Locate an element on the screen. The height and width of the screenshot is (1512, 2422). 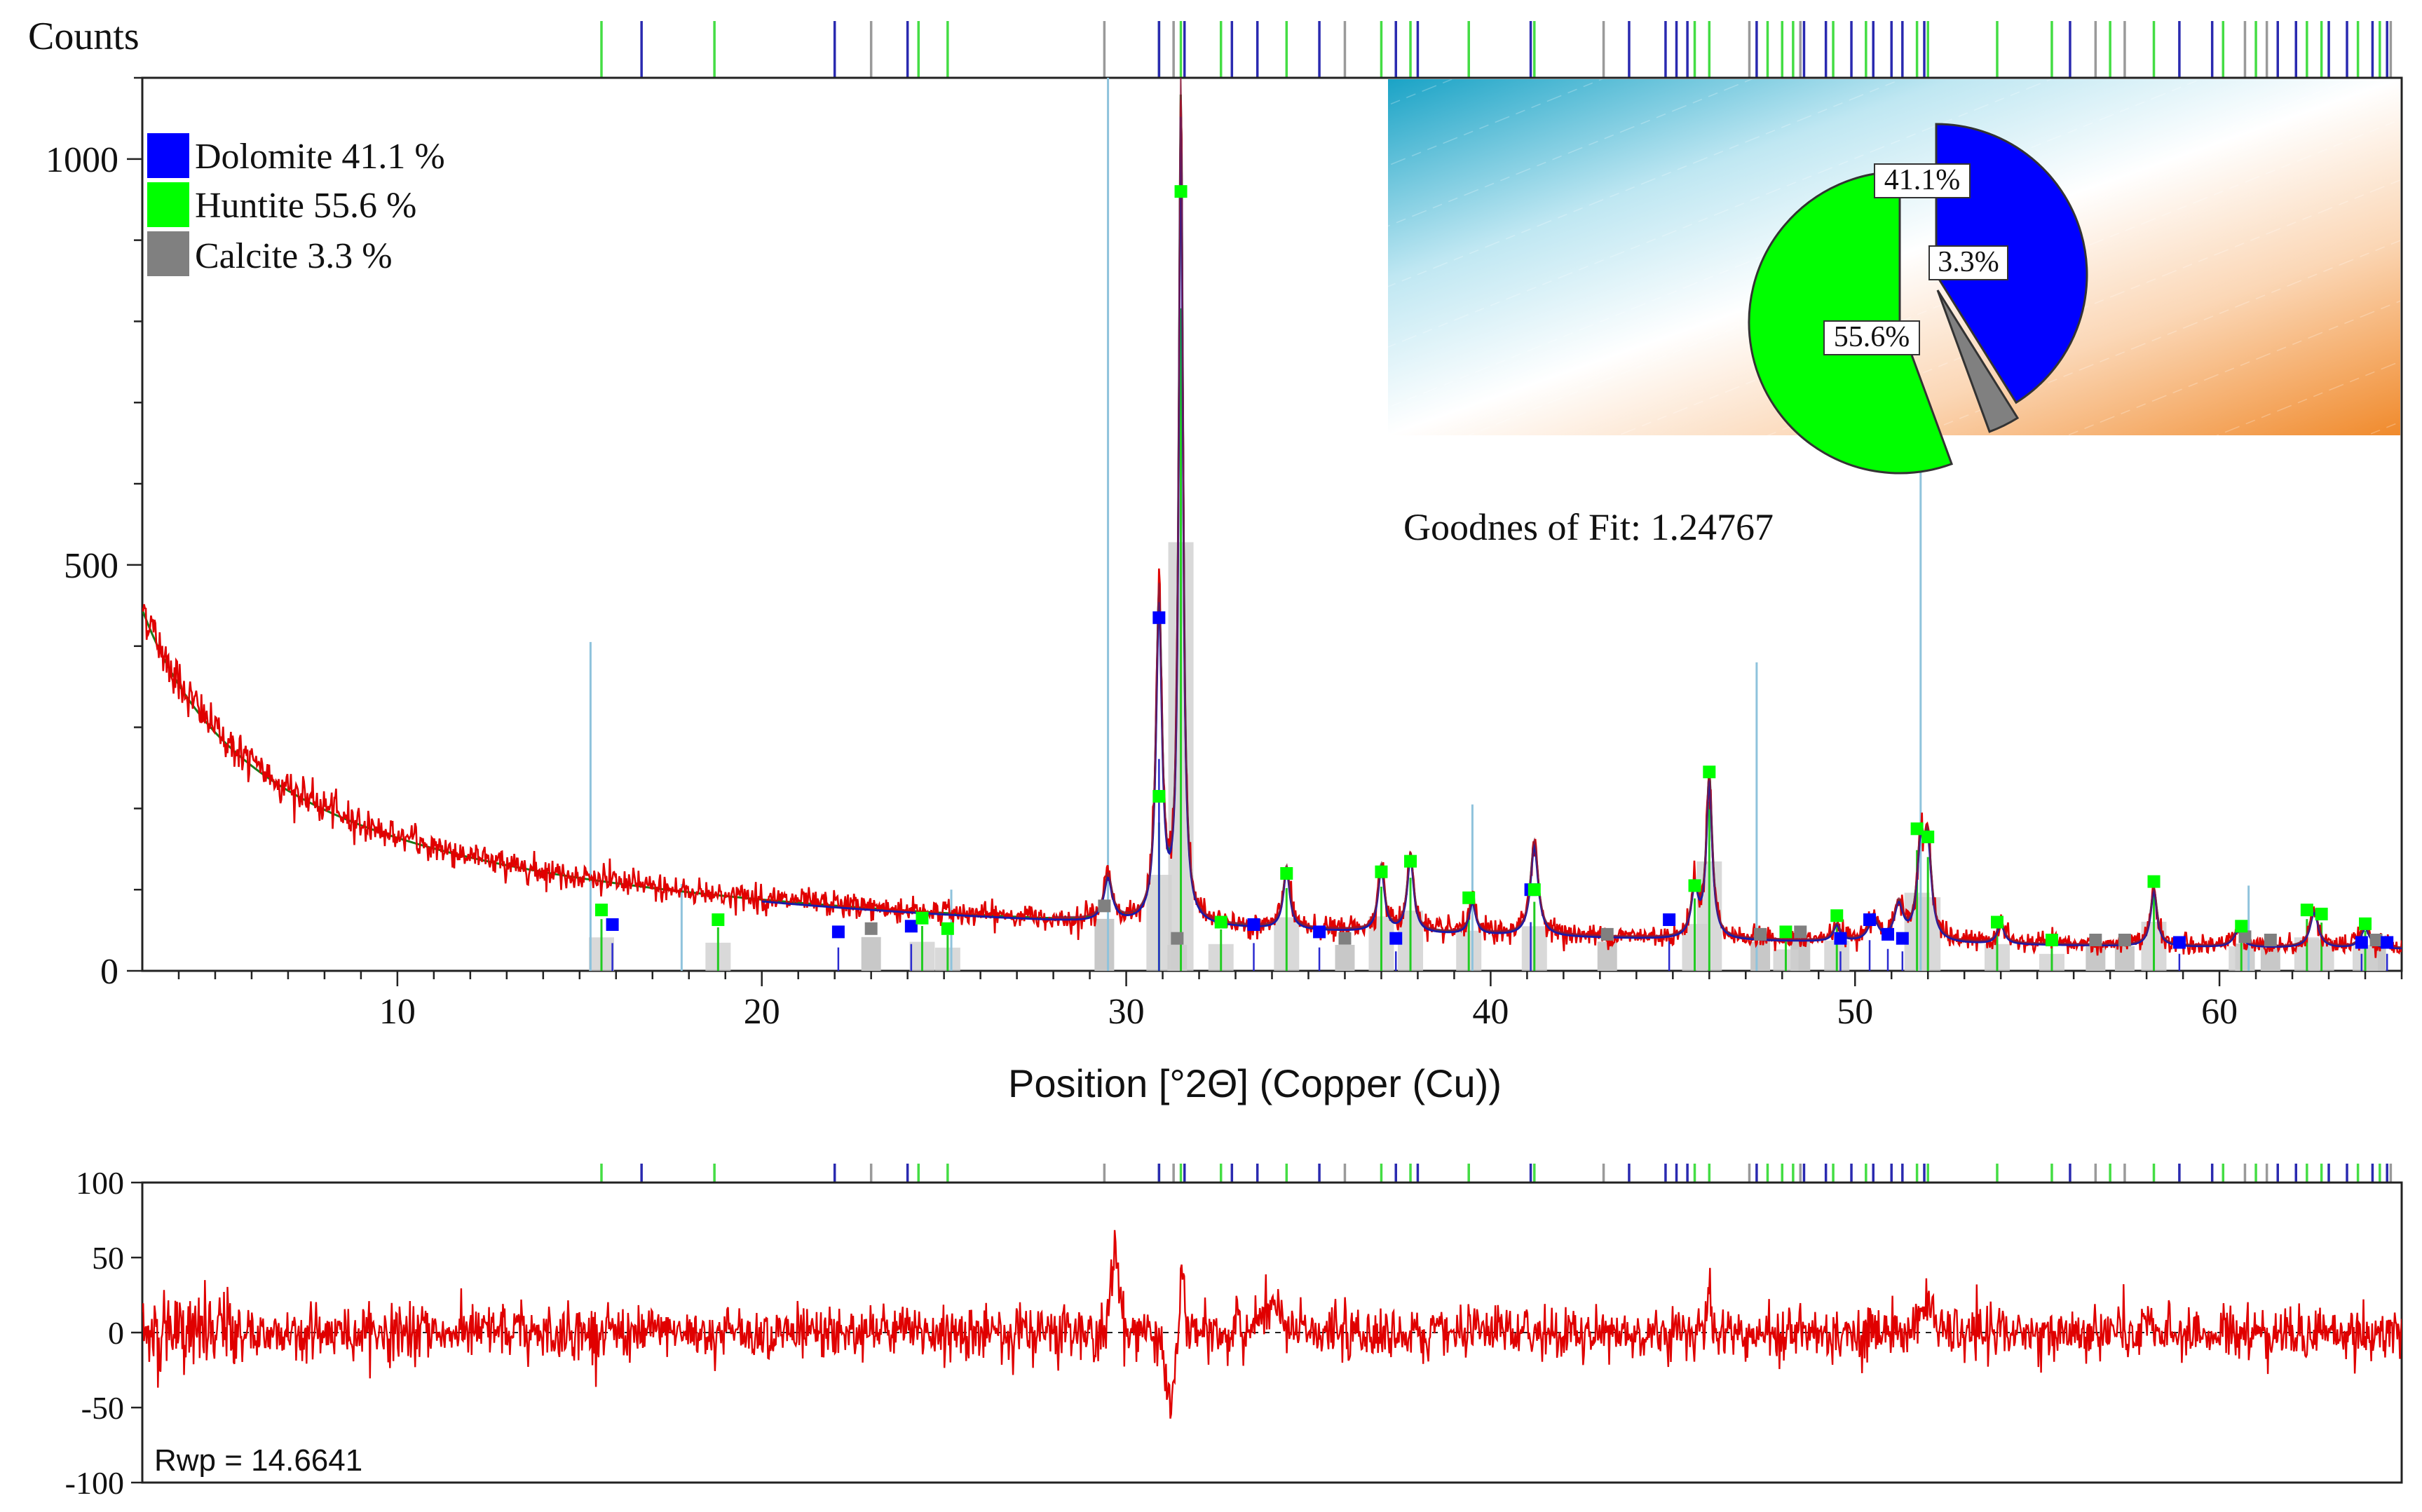
x-tick-label: 40 is located at coordinates (1490, 1012).